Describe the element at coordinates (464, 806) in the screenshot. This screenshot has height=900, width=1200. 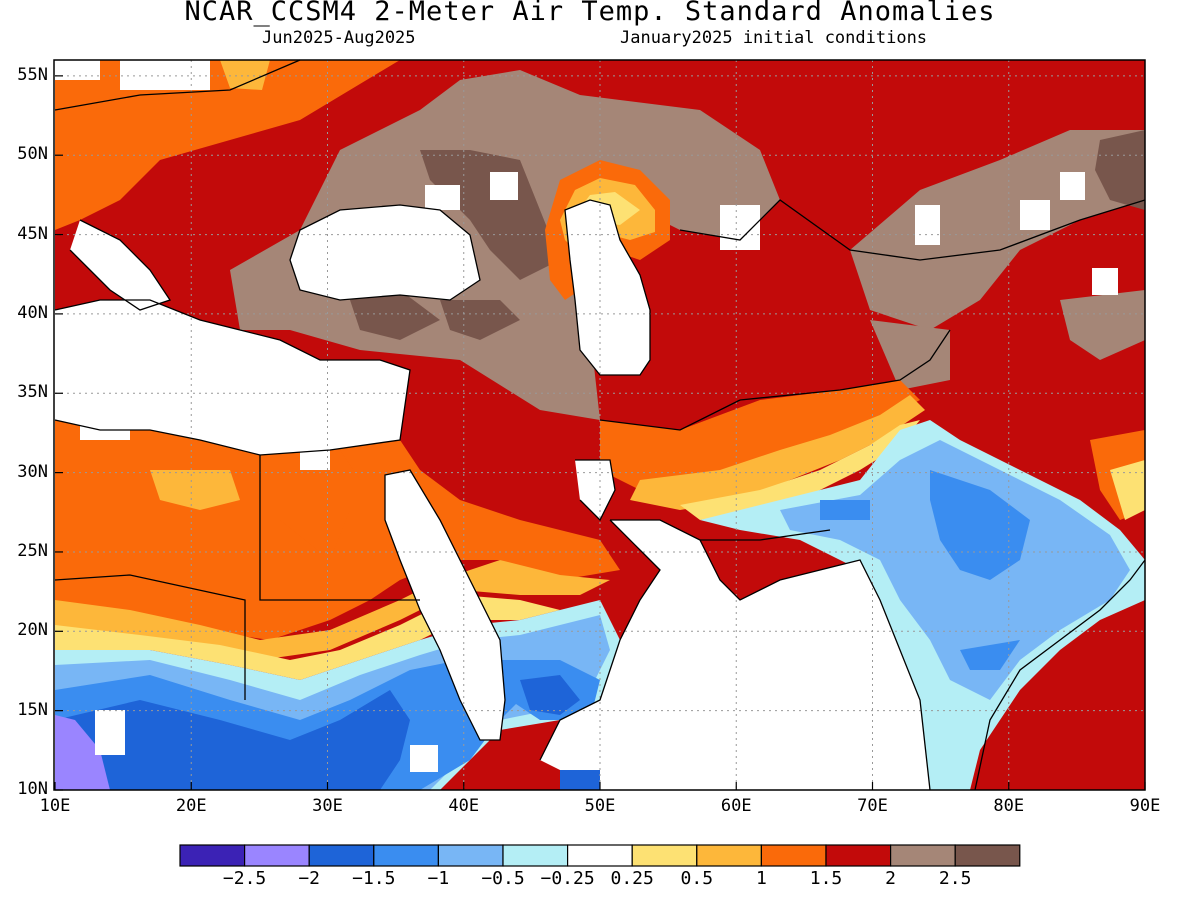
I see `lon-label: 40E` at that location.